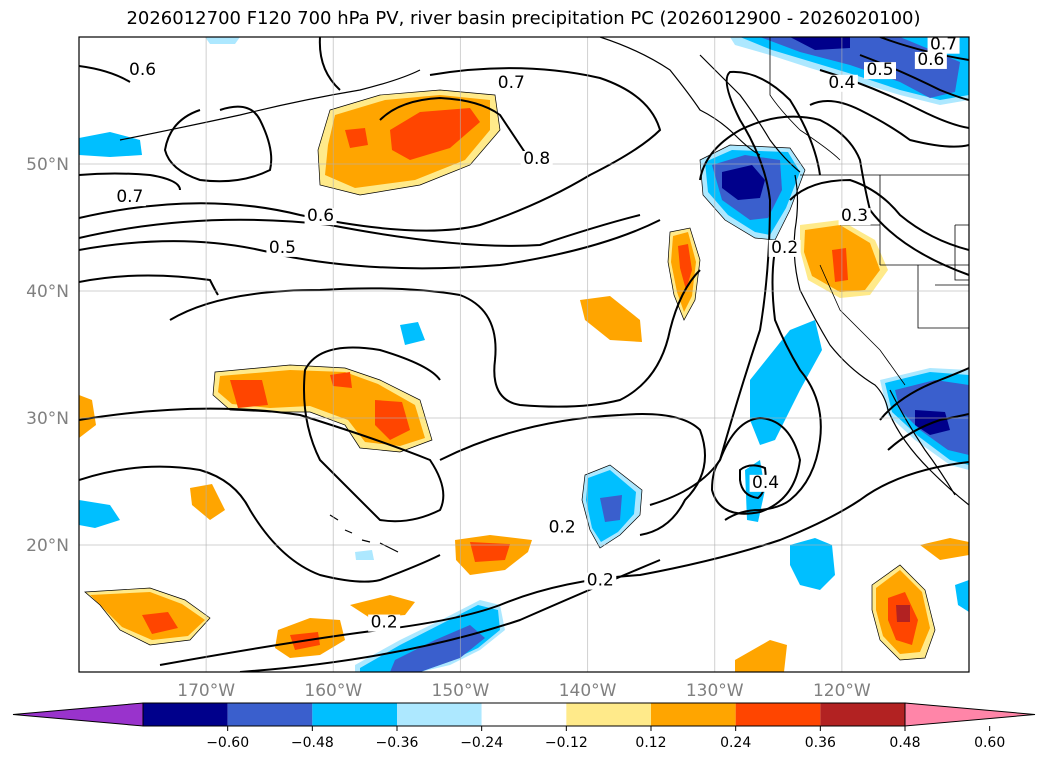  What do you see at coordinates (588, 691) in the screenshot?
I see `x-tick-label: 140°W` at bounding box center [588, 691].